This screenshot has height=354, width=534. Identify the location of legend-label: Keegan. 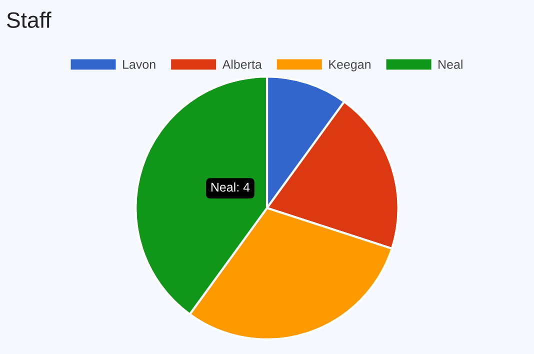
(349, 66).